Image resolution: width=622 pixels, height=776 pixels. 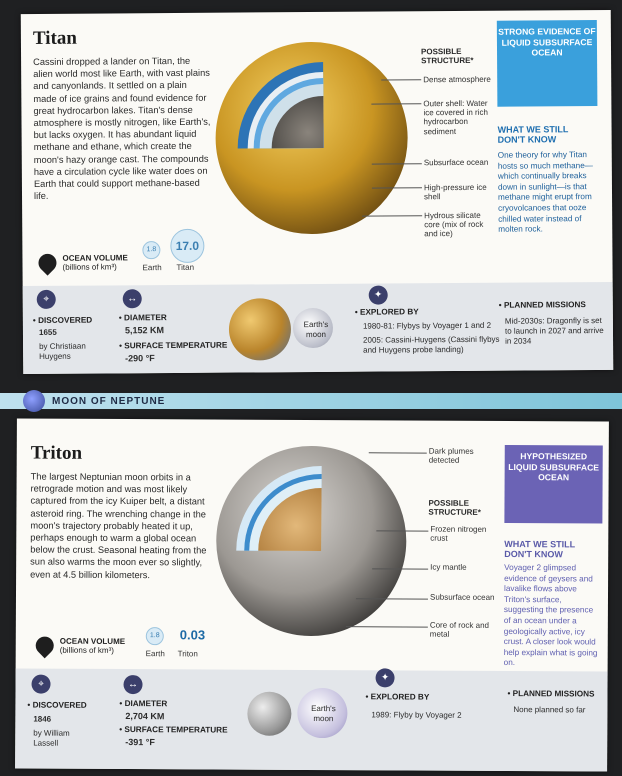 What do you see at coordinates (323, 713) in the screenshot?
I see `triton-earths-moon-label: Earth's moon` at bounding box center [323, 713].